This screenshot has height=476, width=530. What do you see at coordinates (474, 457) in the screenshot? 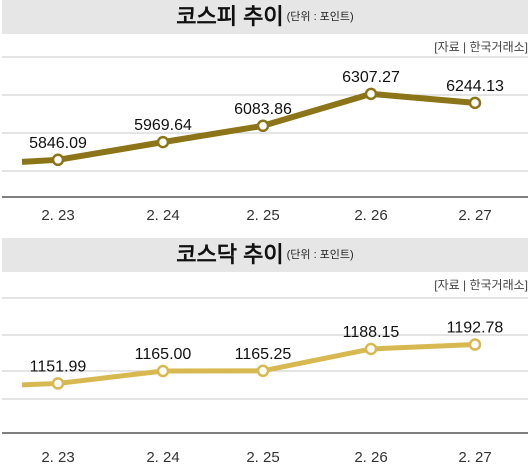
I see `kosdaq-x-tick-5: 2. 27` at bounding box center [474, 457].